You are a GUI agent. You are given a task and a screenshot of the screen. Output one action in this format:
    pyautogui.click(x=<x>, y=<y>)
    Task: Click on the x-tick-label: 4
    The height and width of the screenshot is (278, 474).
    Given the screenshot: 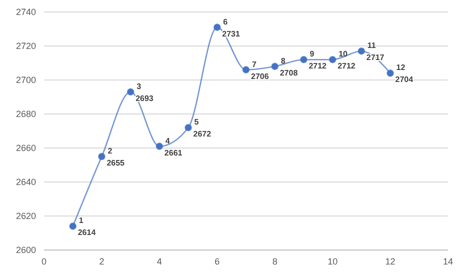 What is the action you would take?
    pyautogui.click(x=159, y=261)
    